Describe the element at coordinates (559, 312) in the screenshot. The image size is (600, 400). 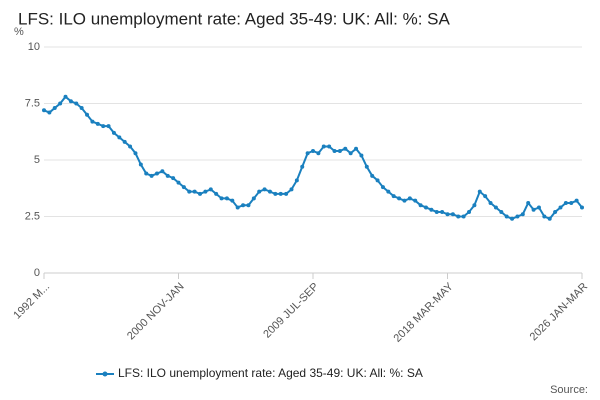
I see `x-tick-label: 2026 JAN-MAR` at that location.